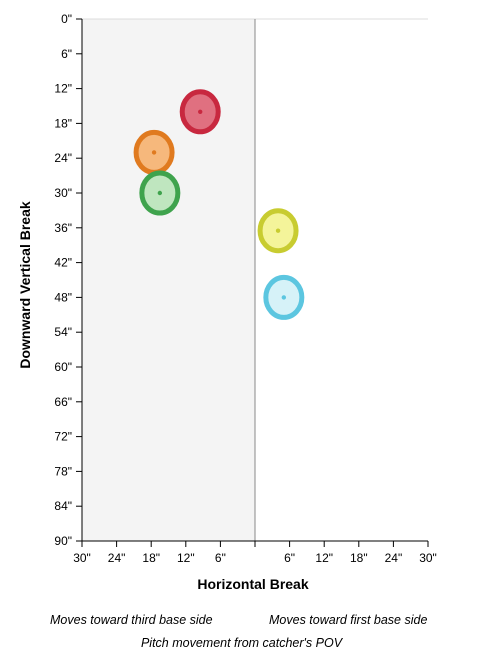 The image size is (483, 672). What do you see at coordinates (66, 54) in the screenshot?
I see `y-tick-label: 6"` at bounding box center [66, 54].